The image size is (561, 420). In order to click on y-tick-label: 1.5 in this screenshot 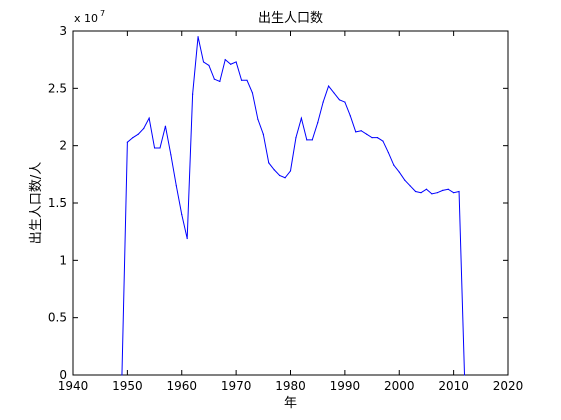, I will do `click(57, 203)`.